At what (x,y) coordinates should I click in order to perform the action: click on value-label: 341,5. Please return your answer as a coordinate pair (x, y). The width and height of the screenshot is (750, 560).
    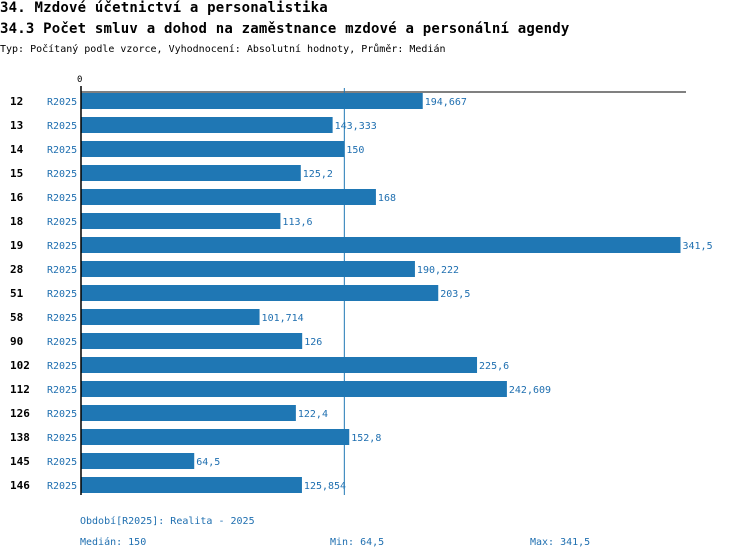
    Looking at the image, I should click on (698, 246).